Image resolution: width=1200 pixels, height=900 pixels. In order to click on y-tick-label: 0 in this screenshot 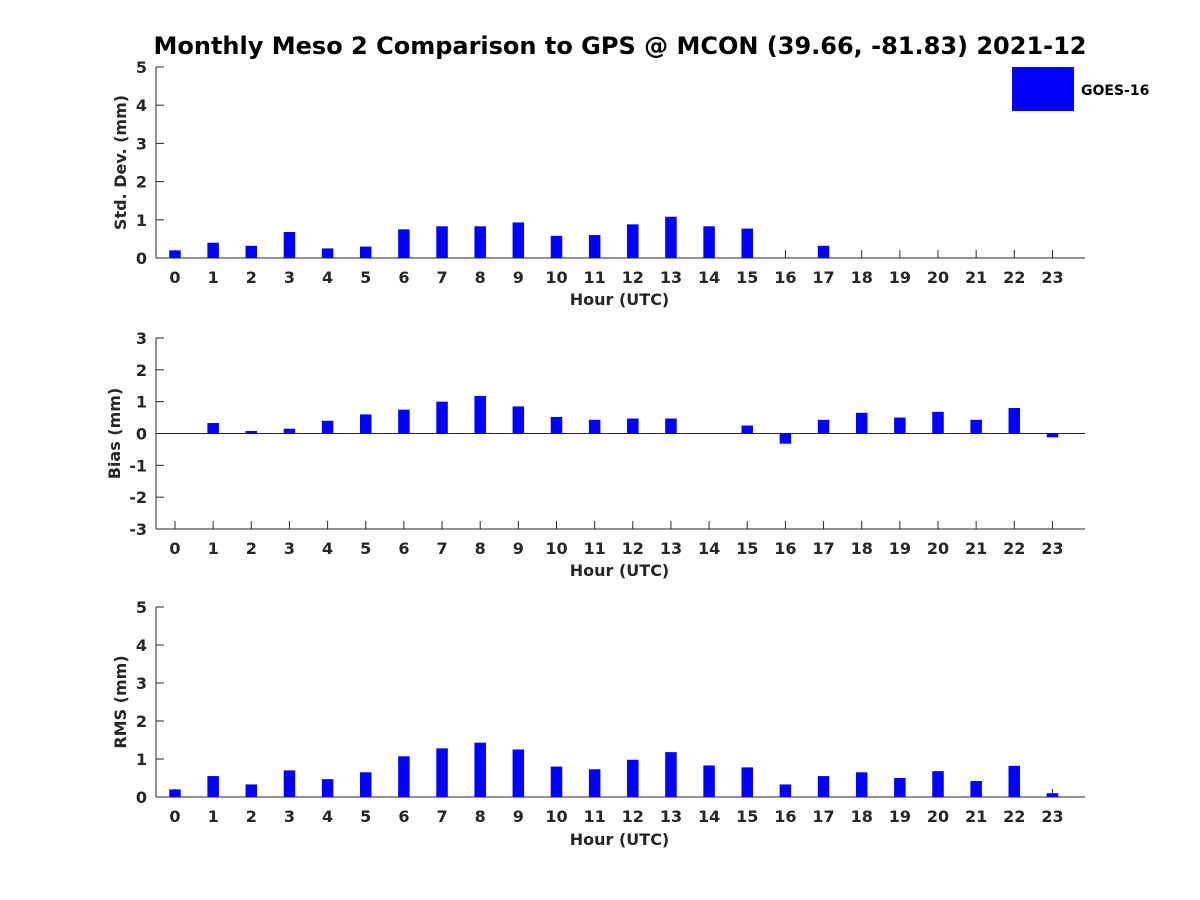, I will do `click(141, 258)`.